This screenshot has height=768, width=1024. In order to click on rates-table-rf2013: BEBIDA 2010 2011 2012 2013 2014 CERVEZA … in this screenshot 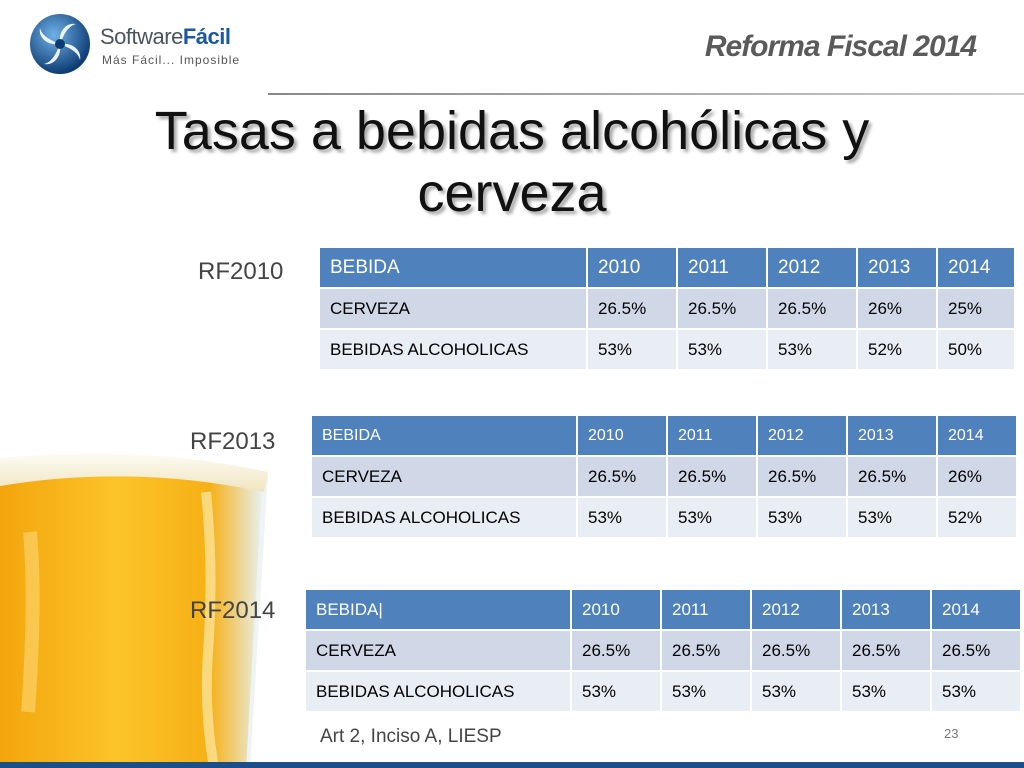, I will do `click(664, 476)`.